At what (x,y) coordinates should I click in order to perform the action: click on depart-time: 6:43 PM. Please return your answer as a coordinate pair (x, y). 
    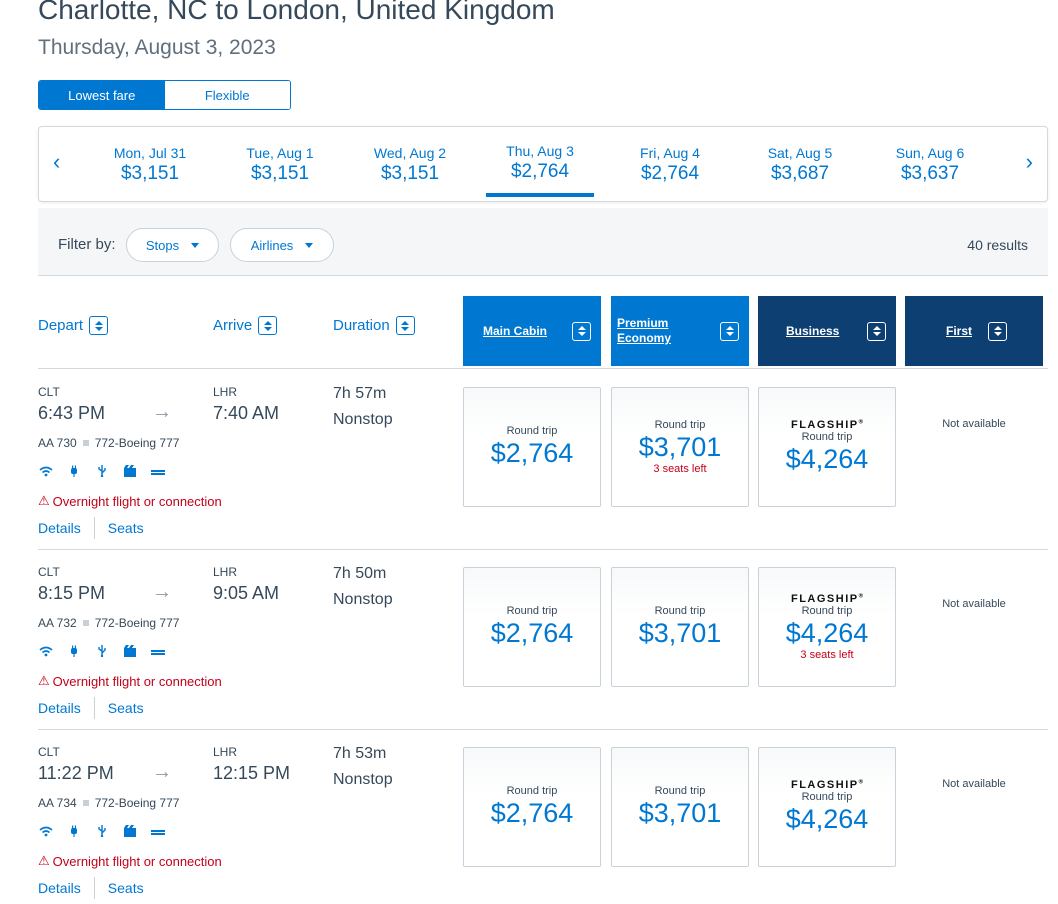
    Looking at the image, I should click on (72, 413).